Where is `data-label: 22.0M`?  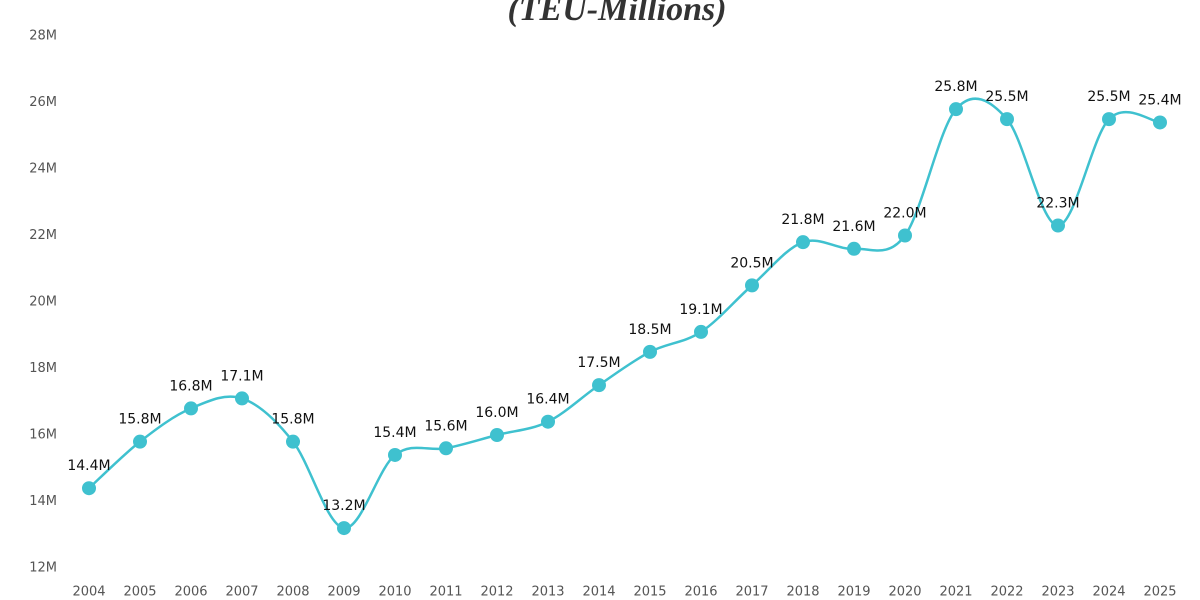
data-label: 22.0M is located at coordinates (904, 214).